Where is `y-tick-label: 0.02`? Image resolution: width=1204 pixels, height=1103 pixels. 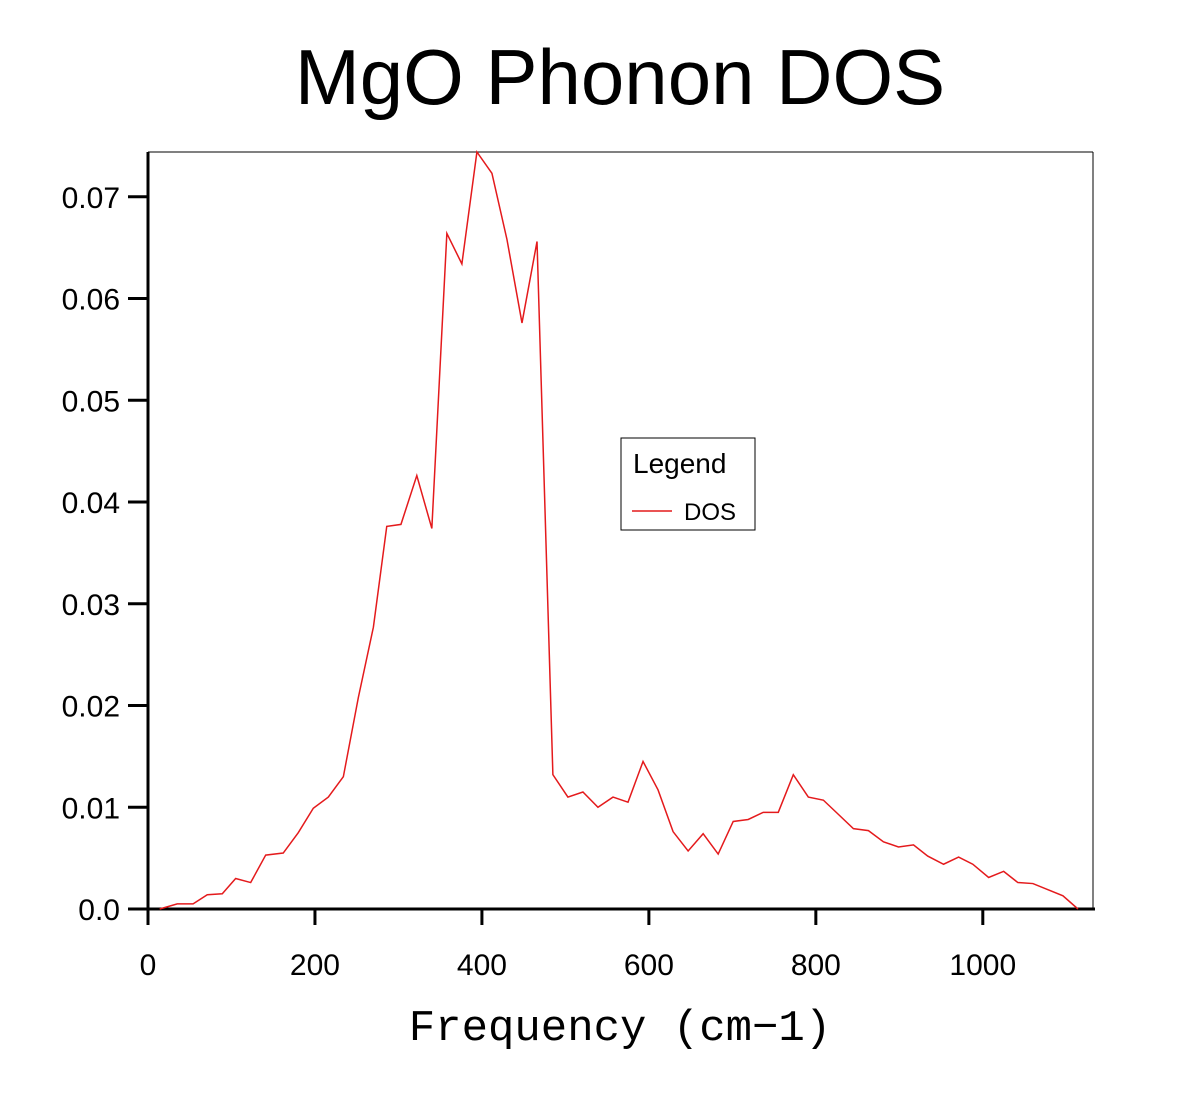
y-tick-label: 0.02 is located at coordinates (91, 707).